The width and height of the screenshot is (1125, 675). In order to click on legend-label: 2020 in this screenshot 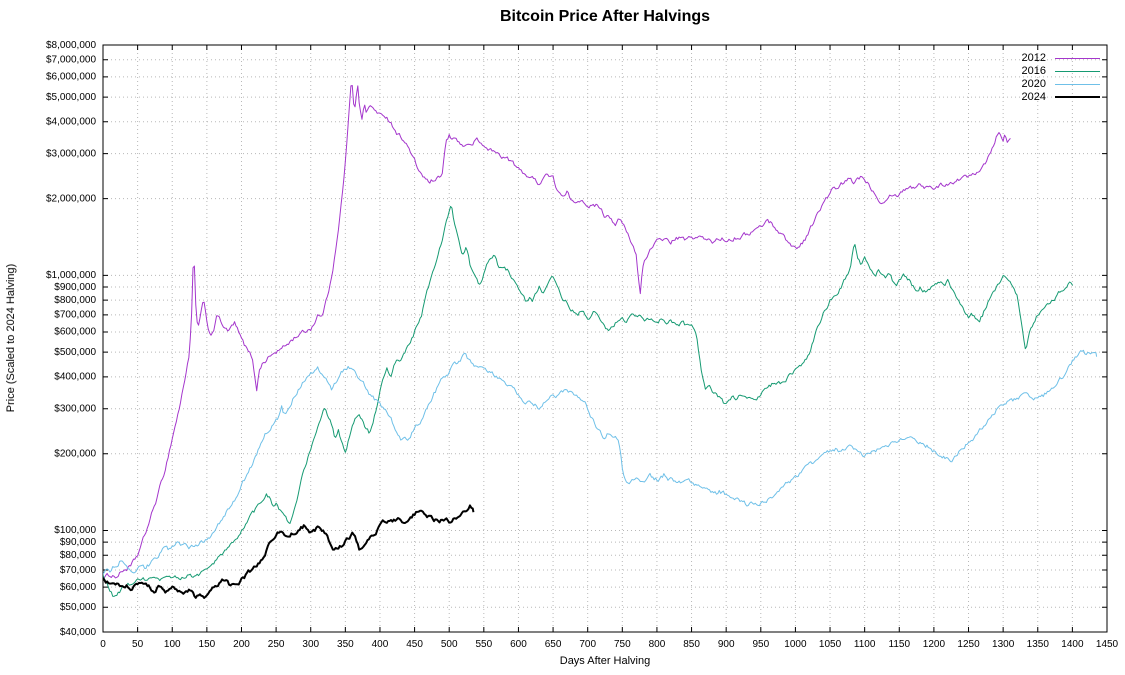, I will do `click(1033, 84)`.